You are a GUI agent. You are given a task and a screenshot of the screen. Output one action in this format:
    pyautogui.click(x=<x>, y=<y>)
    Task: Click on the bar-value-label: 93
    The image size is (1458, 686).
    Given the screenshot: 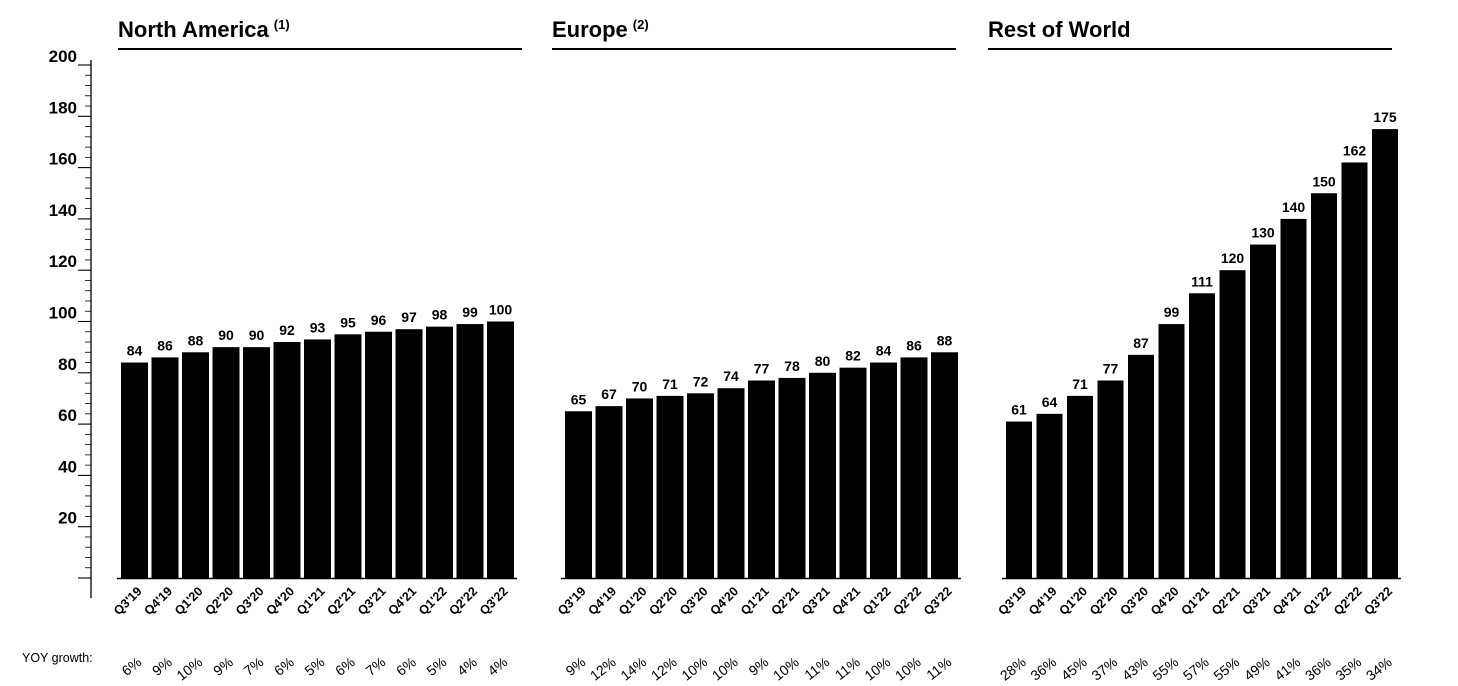 What is the action you would take?
    pyautogui.click(x=318, y=327)
    